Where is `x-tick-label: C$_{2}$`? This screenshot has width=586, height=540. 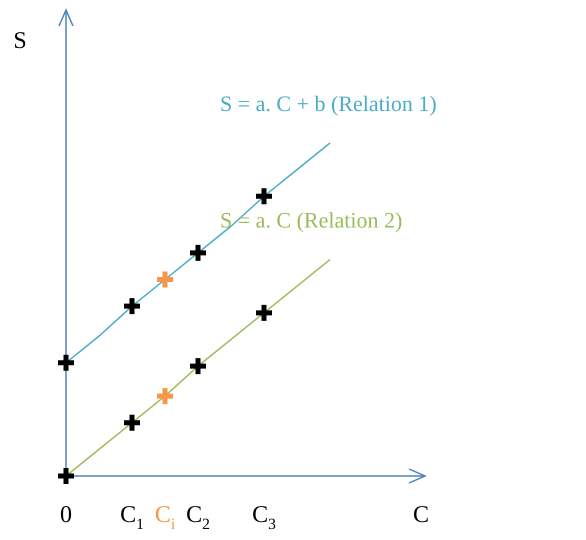 x-tick-label: C$_{2}$ is located at coordinates (198, 518).